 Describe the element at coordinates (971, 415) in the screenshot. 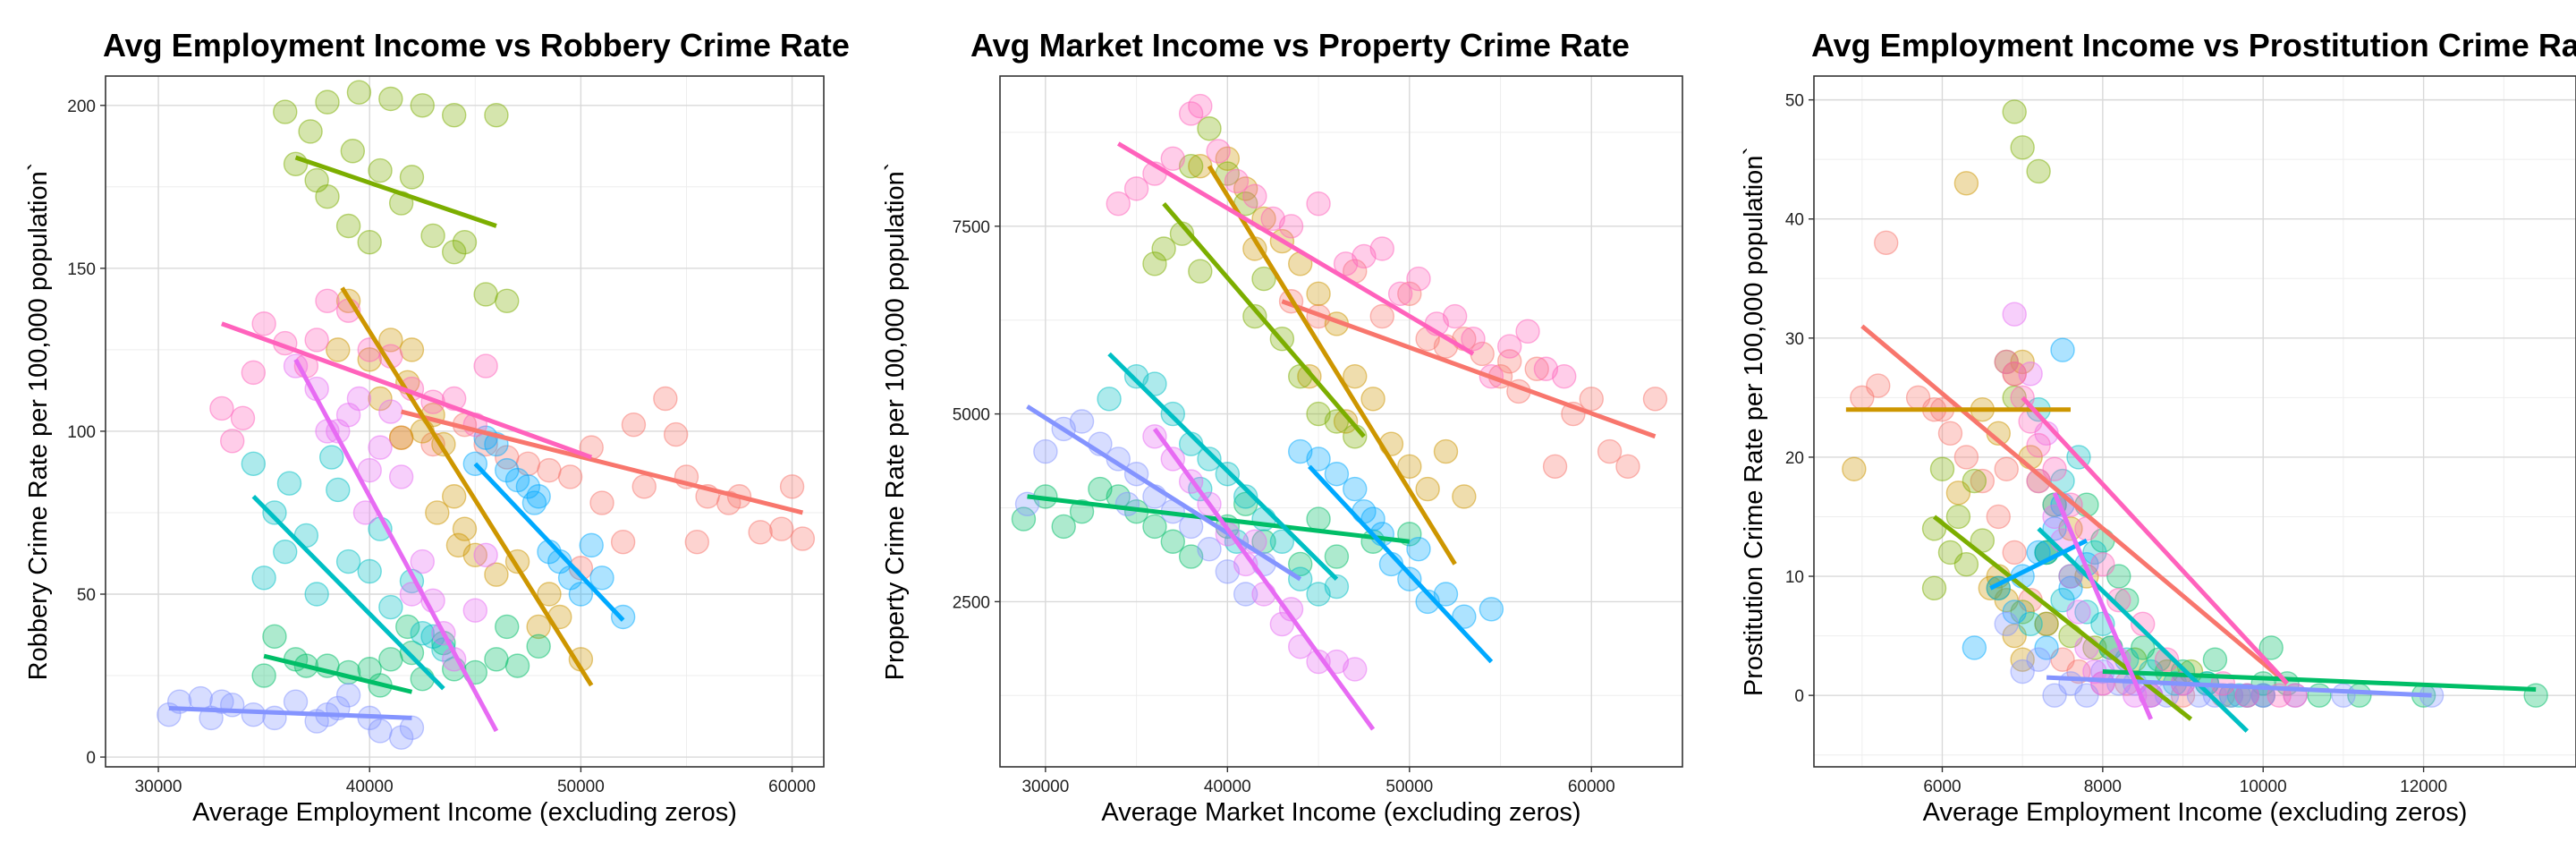

I see `y-tick-label: 5000` at that location.